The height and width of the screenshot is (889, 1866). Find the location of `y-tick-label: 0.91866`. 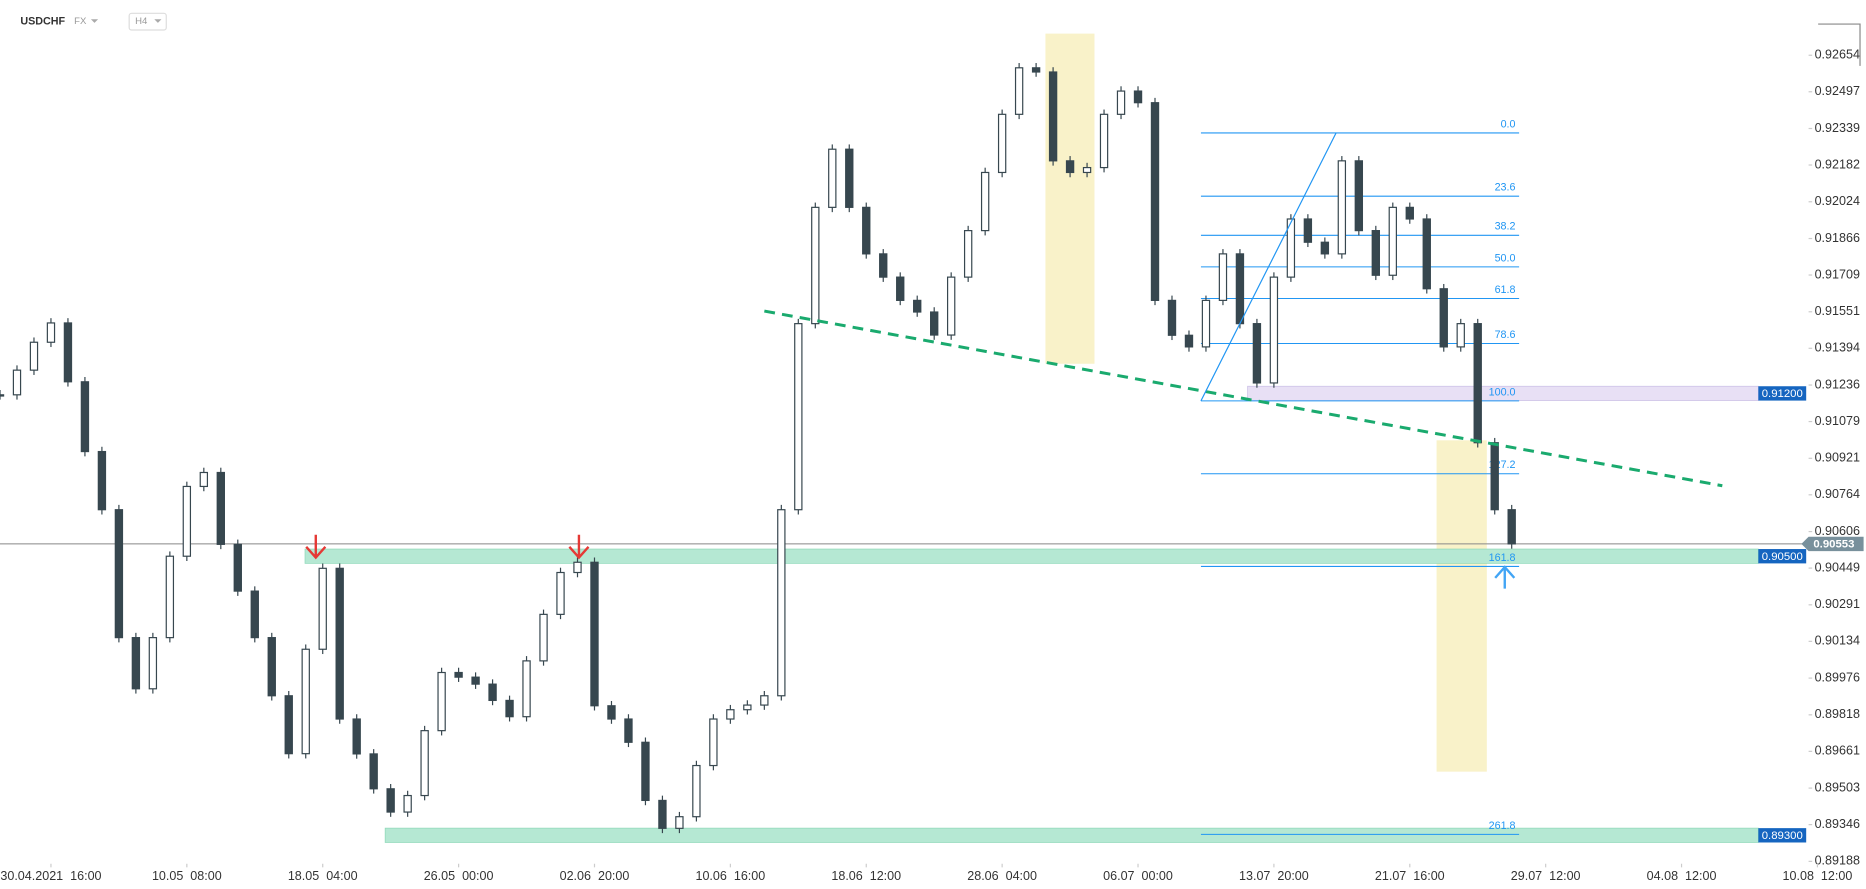

y-tick-label: 0.91866 is located at coordinates (1837, 238).